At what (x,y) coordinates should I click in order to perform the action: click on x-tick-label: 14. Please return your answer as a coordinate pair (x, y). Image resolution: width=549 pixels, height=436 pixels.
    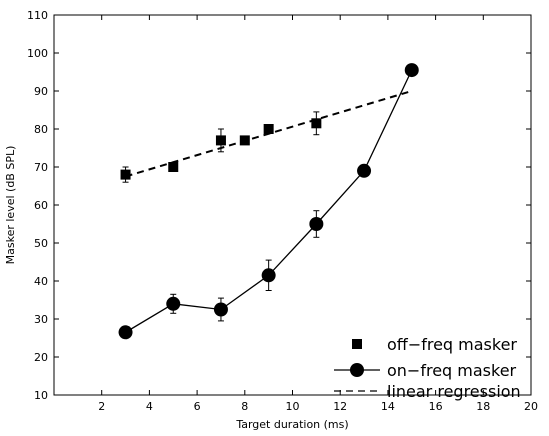
    Looking at the image, I should click on (388, 406).